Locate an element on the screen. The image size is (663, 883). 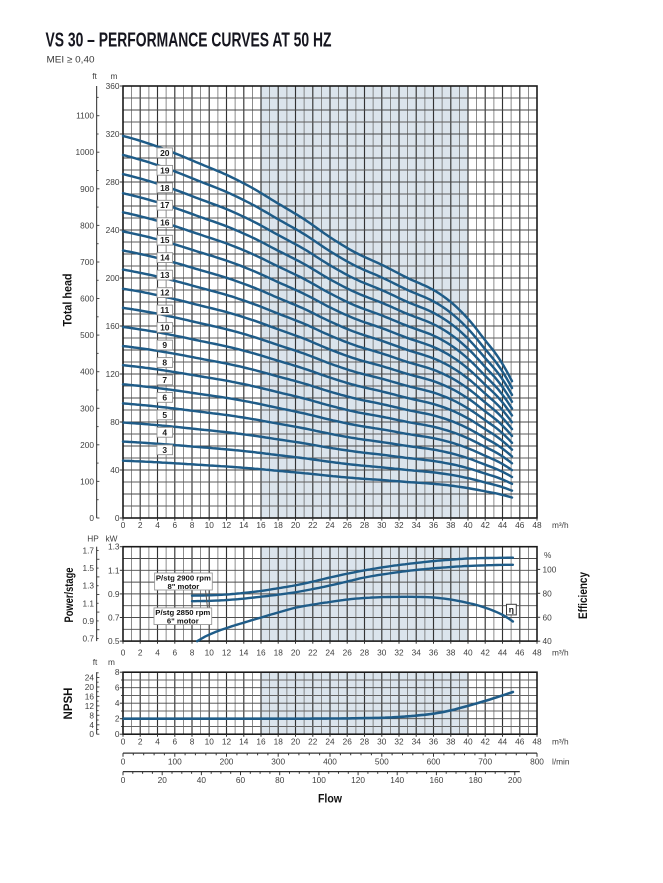
svg-text: MEI ≥ 0,40 is located at coordinates (71, 60).